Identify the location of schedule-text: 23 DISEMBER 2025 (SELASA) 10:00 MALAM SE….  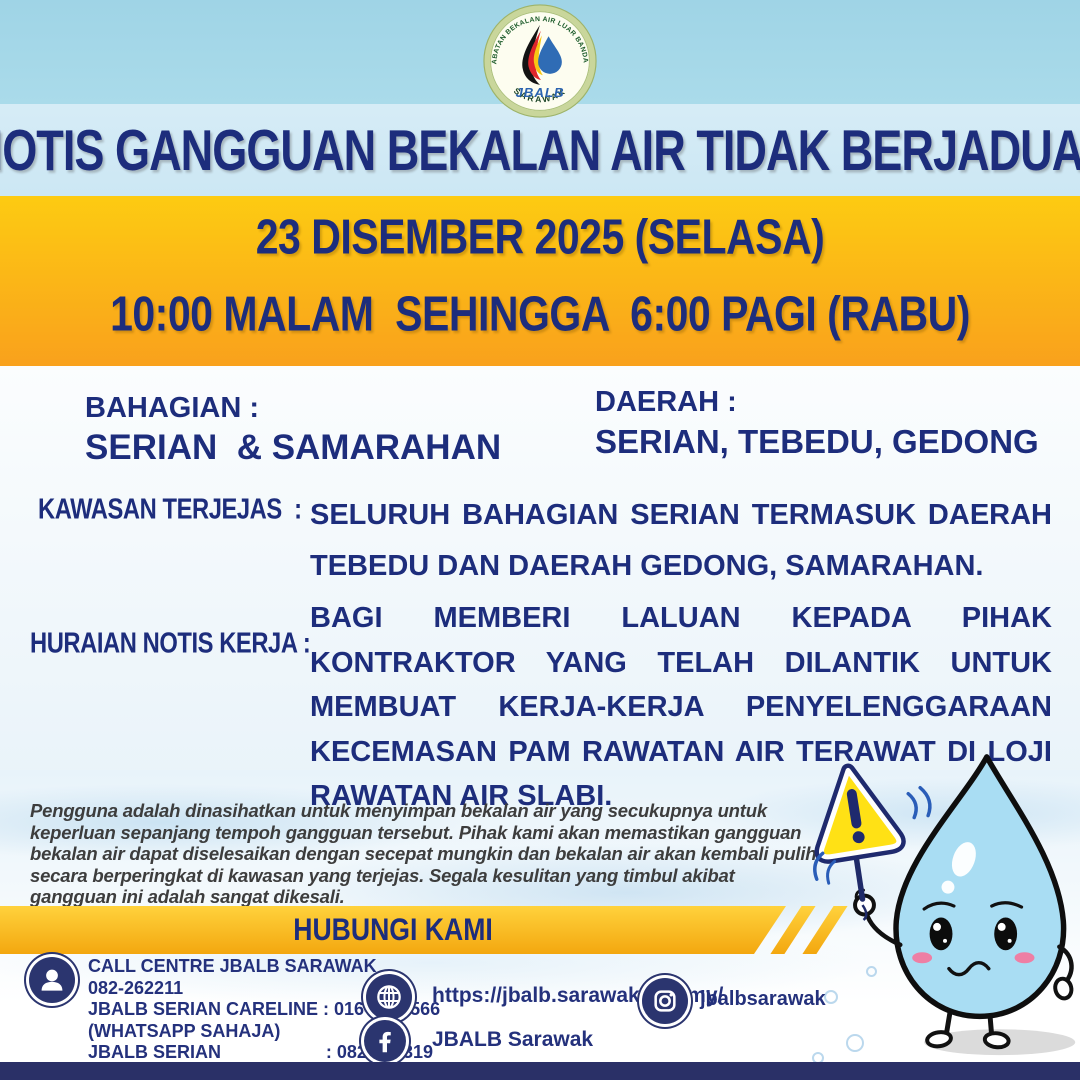
(540, 275).